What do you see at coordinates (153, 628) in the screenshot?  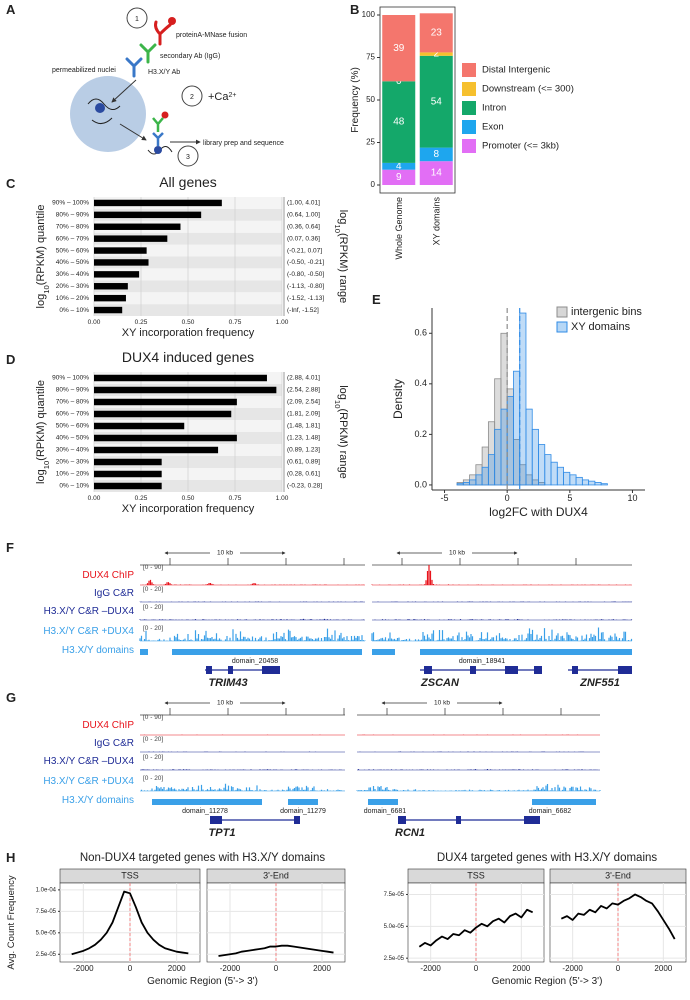 I see `track-range: [0 - 20]` at bounding box center [153, 628].